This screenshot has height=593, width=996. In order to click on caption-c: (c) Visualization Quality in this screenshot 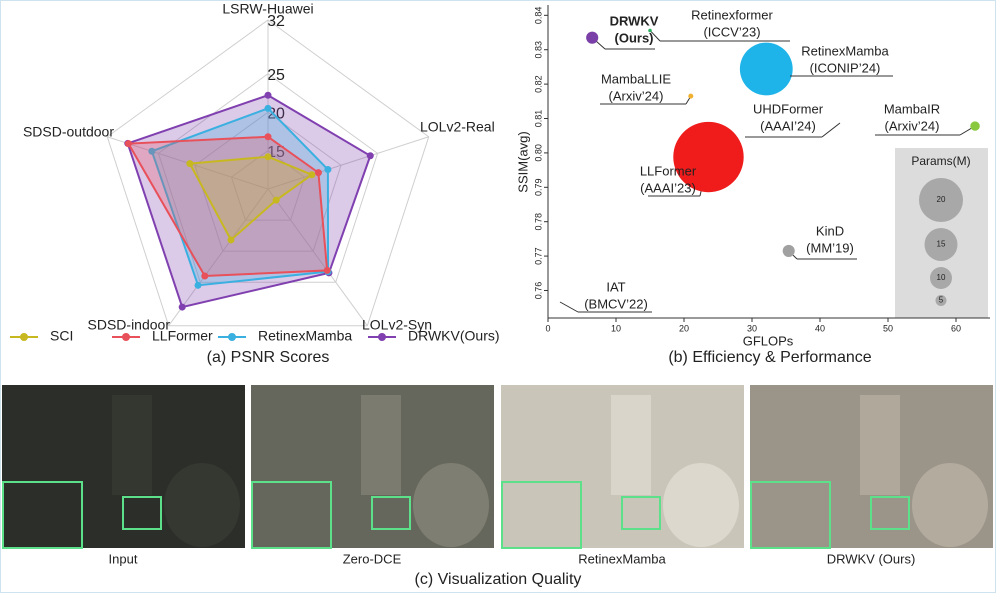, I will do `click(498, 579)`.